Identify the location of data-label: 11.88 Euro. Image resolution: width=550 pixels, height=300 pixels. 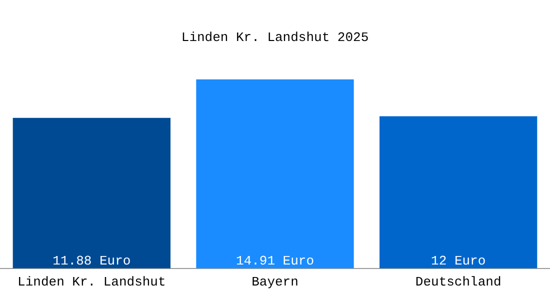
(91, 260).